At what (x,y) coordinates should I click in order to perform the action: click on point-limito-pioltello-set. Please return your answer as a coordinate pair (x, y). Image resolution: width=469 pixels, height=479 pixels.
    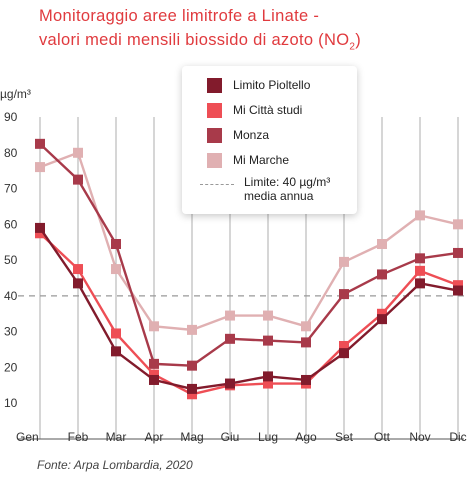
    Looking at the image, I should click on (344, 353).